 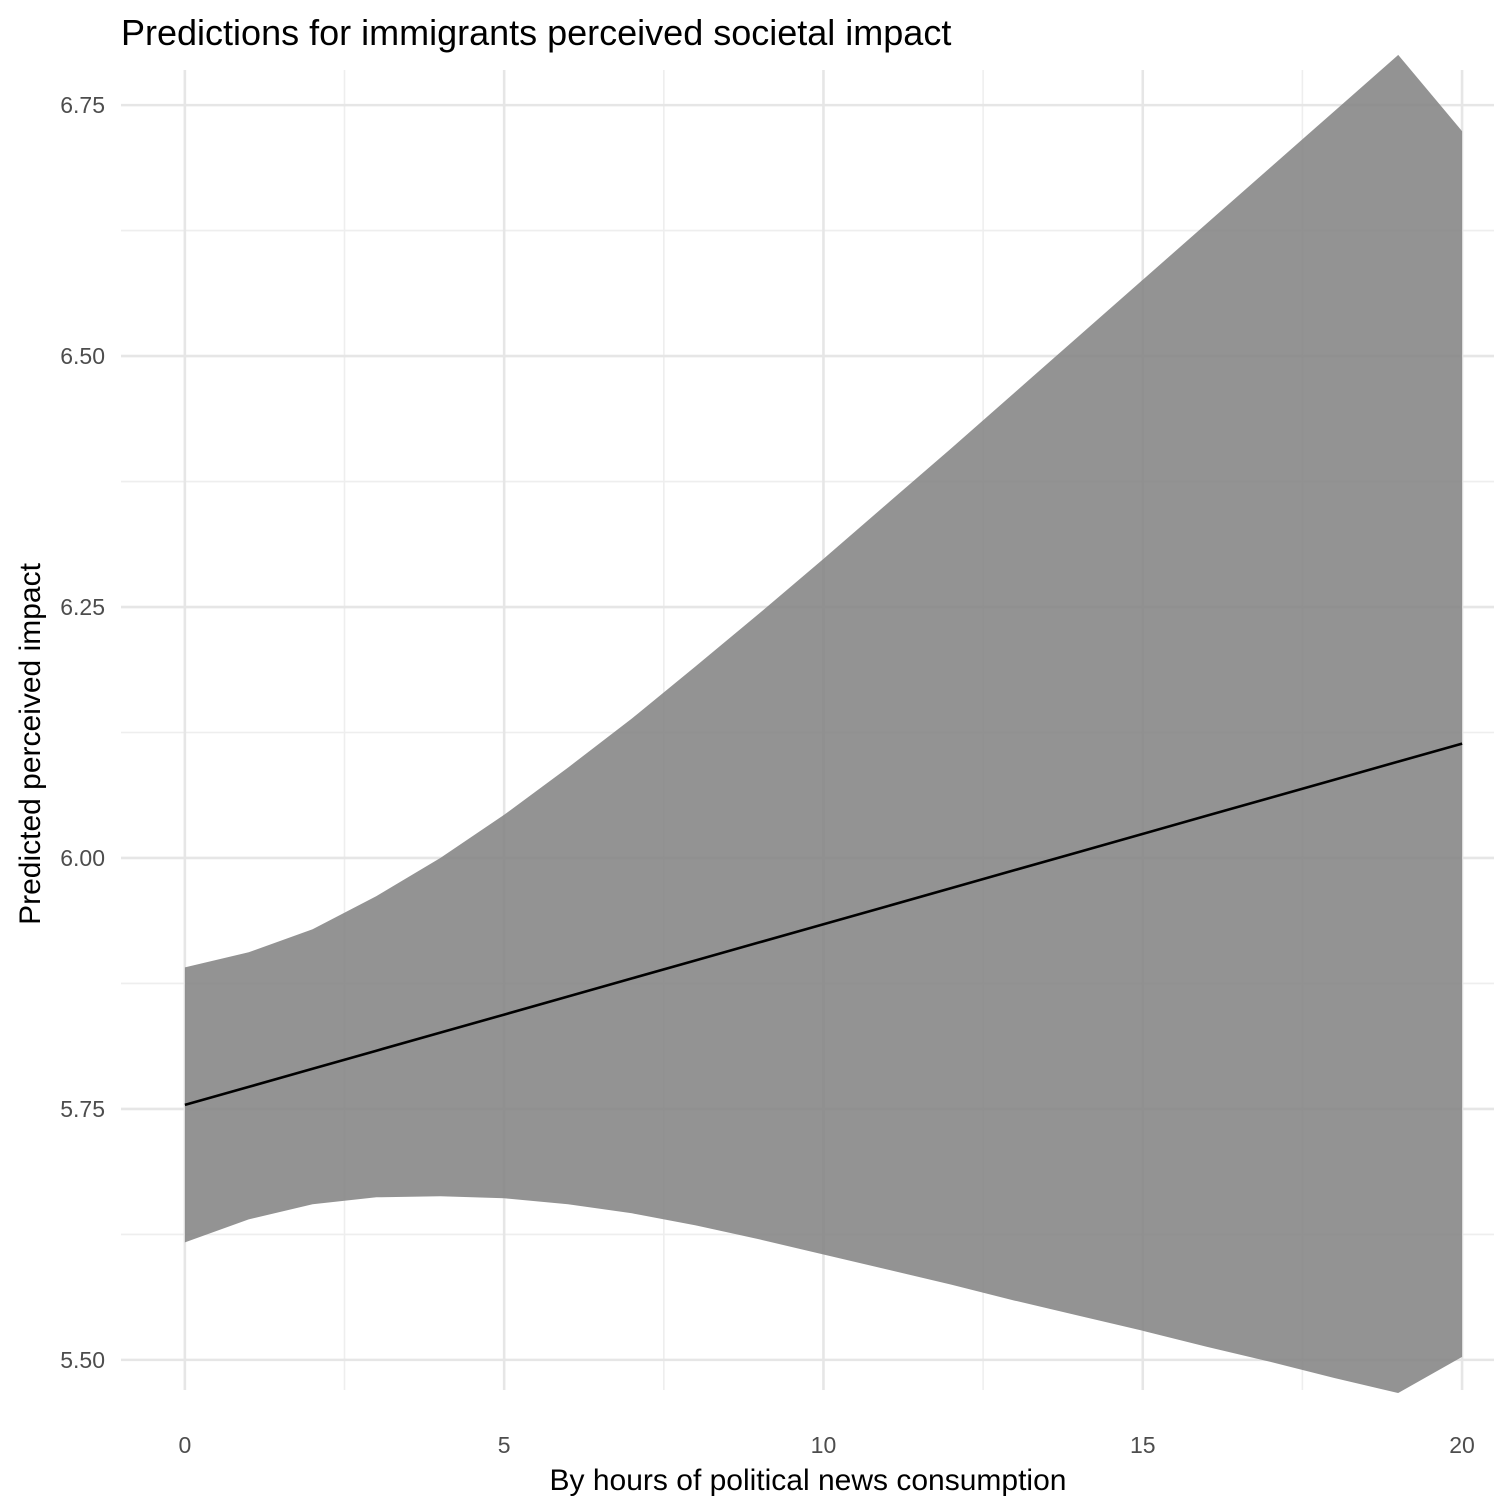 I want to click on x-tick-label: 5, so click(x=504, y=1445).